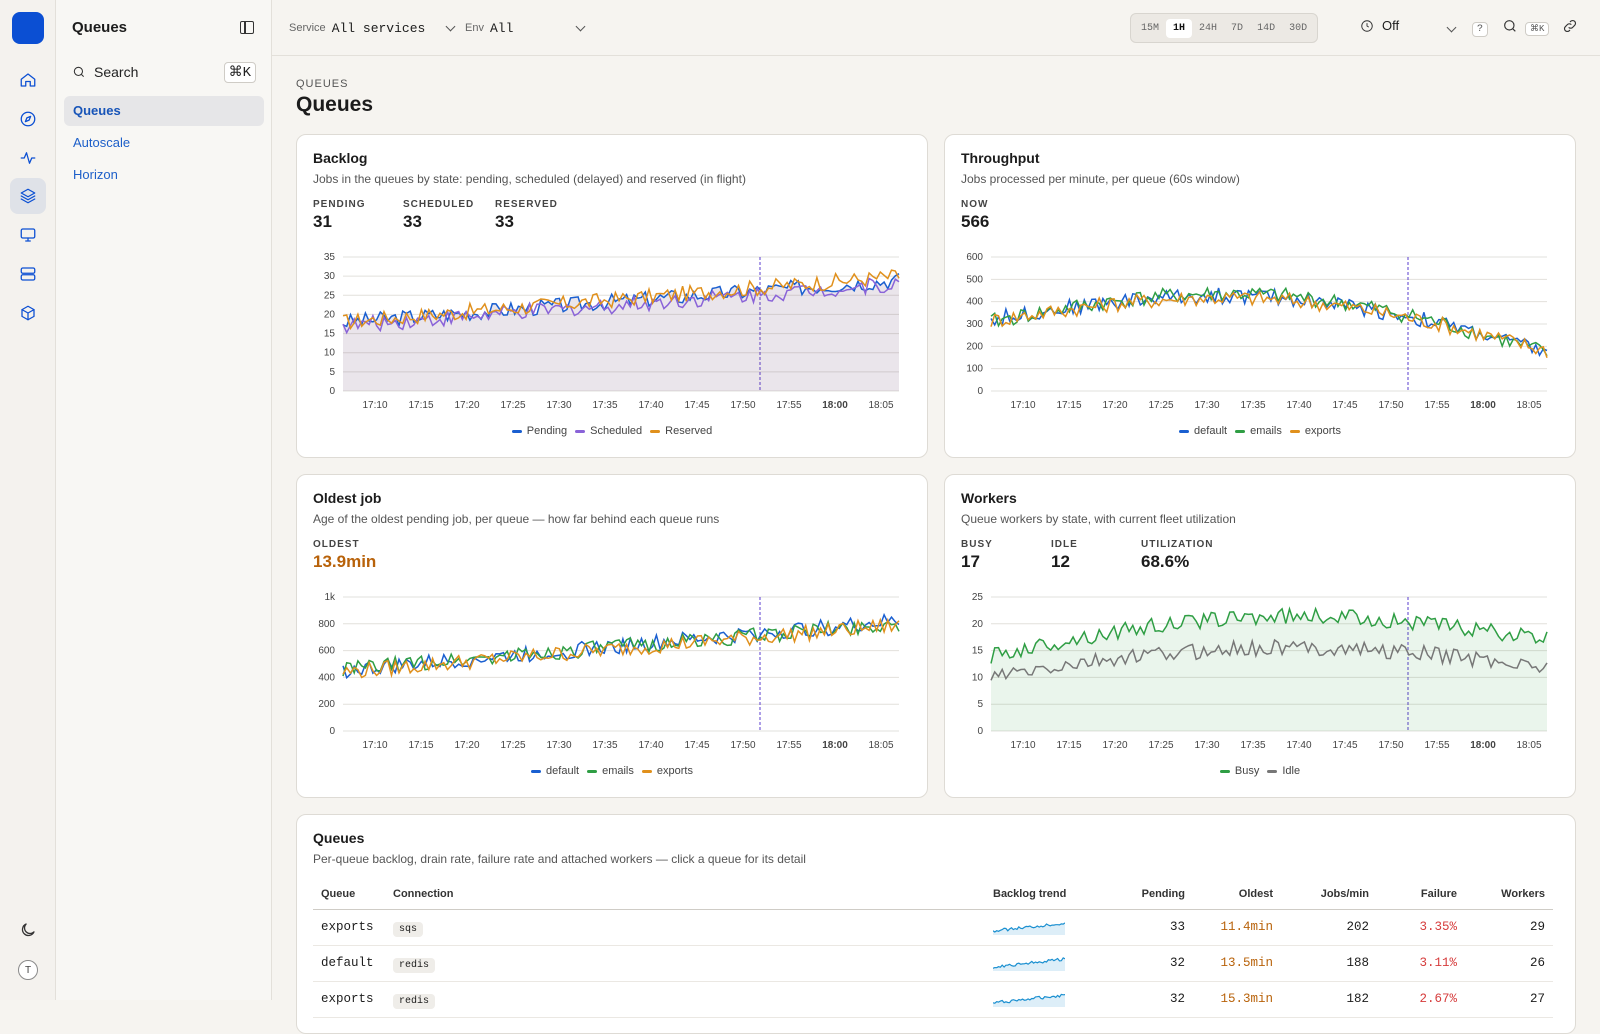 The height and width of the screenshot is (1034, 1600). Describe the element at coordinates (1283, 771) in the screenshot. I see `legend-item: Idle` at that location.